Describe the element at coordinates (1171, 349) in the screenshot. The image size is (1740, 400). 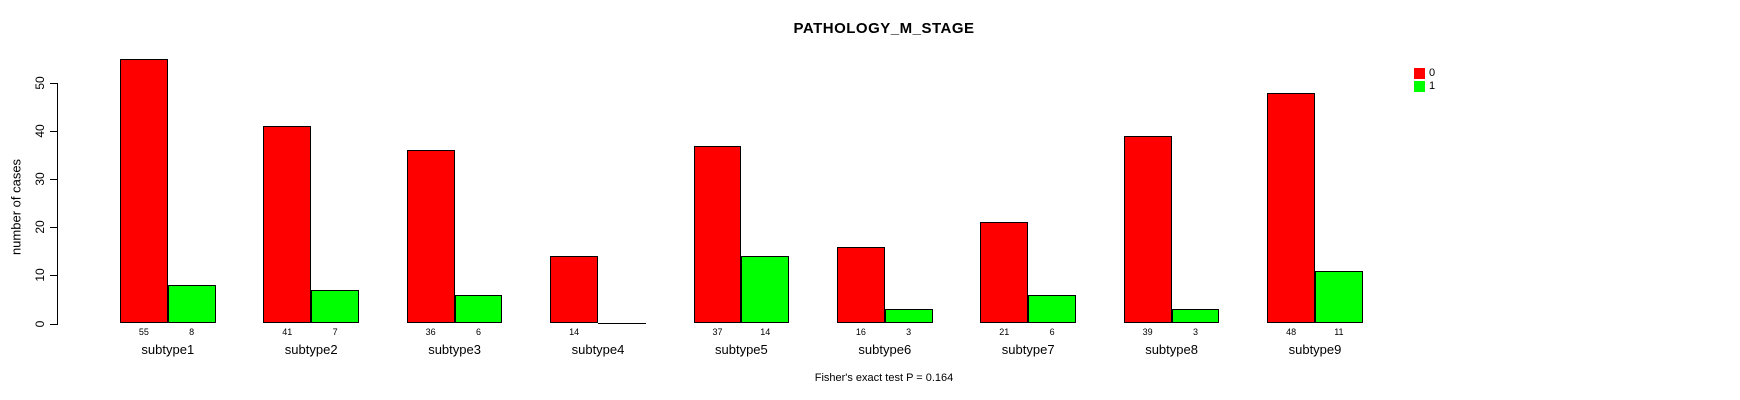
I see `x-axis-category-label: subtype8` at that location.